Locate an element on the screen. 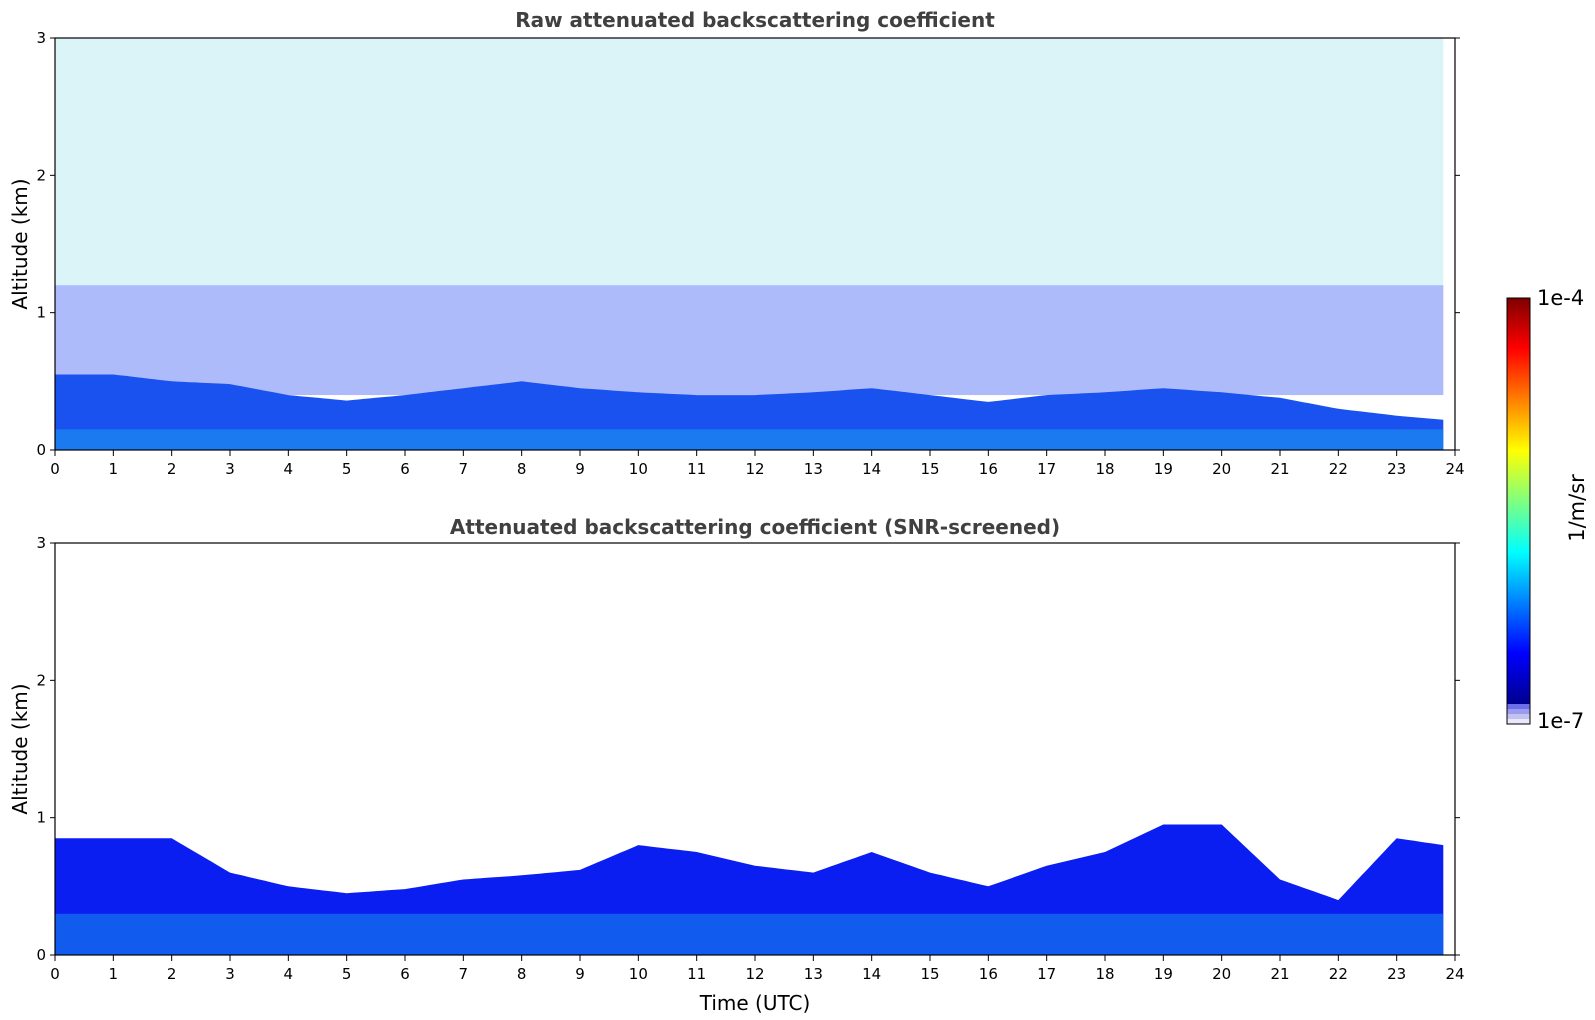 The width and height of the screenshot is (1595, 1020). colorbar: 1e-4 1e-7 1/m/sr is located at coordinates (1547, 509).